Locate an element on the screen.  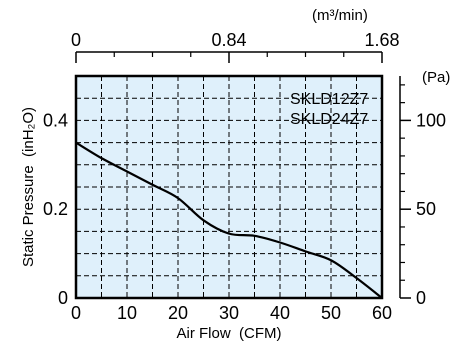
x-axis-ticks: 0 10 20 30 40 50 60 is located at coordinates (231, 313).